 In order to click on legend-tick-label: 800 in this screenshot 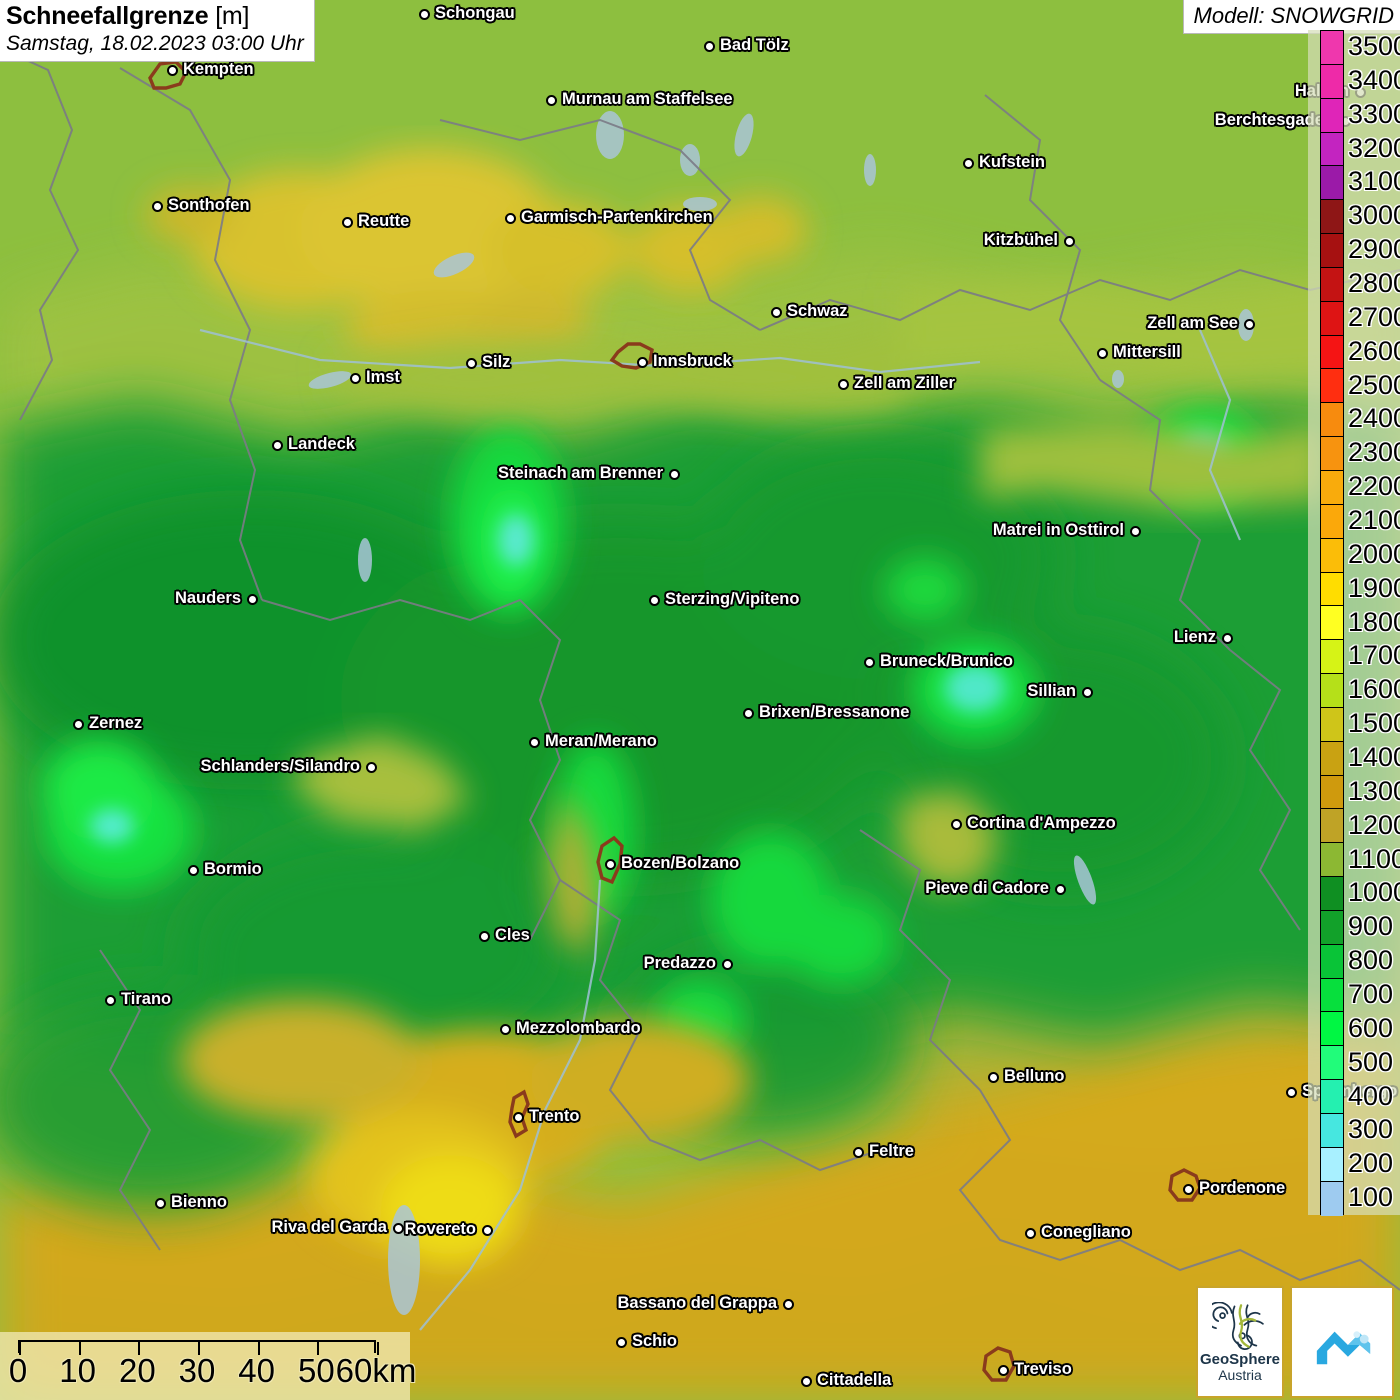, I will do `click(1371, 960)`.